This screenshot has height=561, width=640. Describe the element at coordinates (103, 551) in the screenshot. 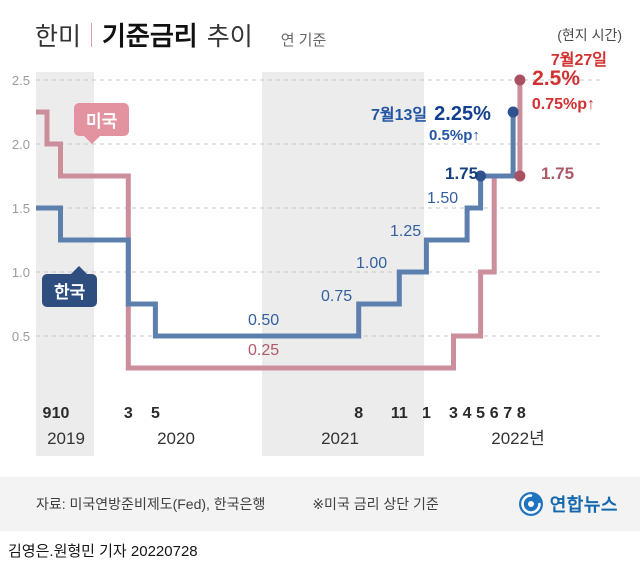

I see `byline: 김영은.원형민 기자 20220728` at that location.